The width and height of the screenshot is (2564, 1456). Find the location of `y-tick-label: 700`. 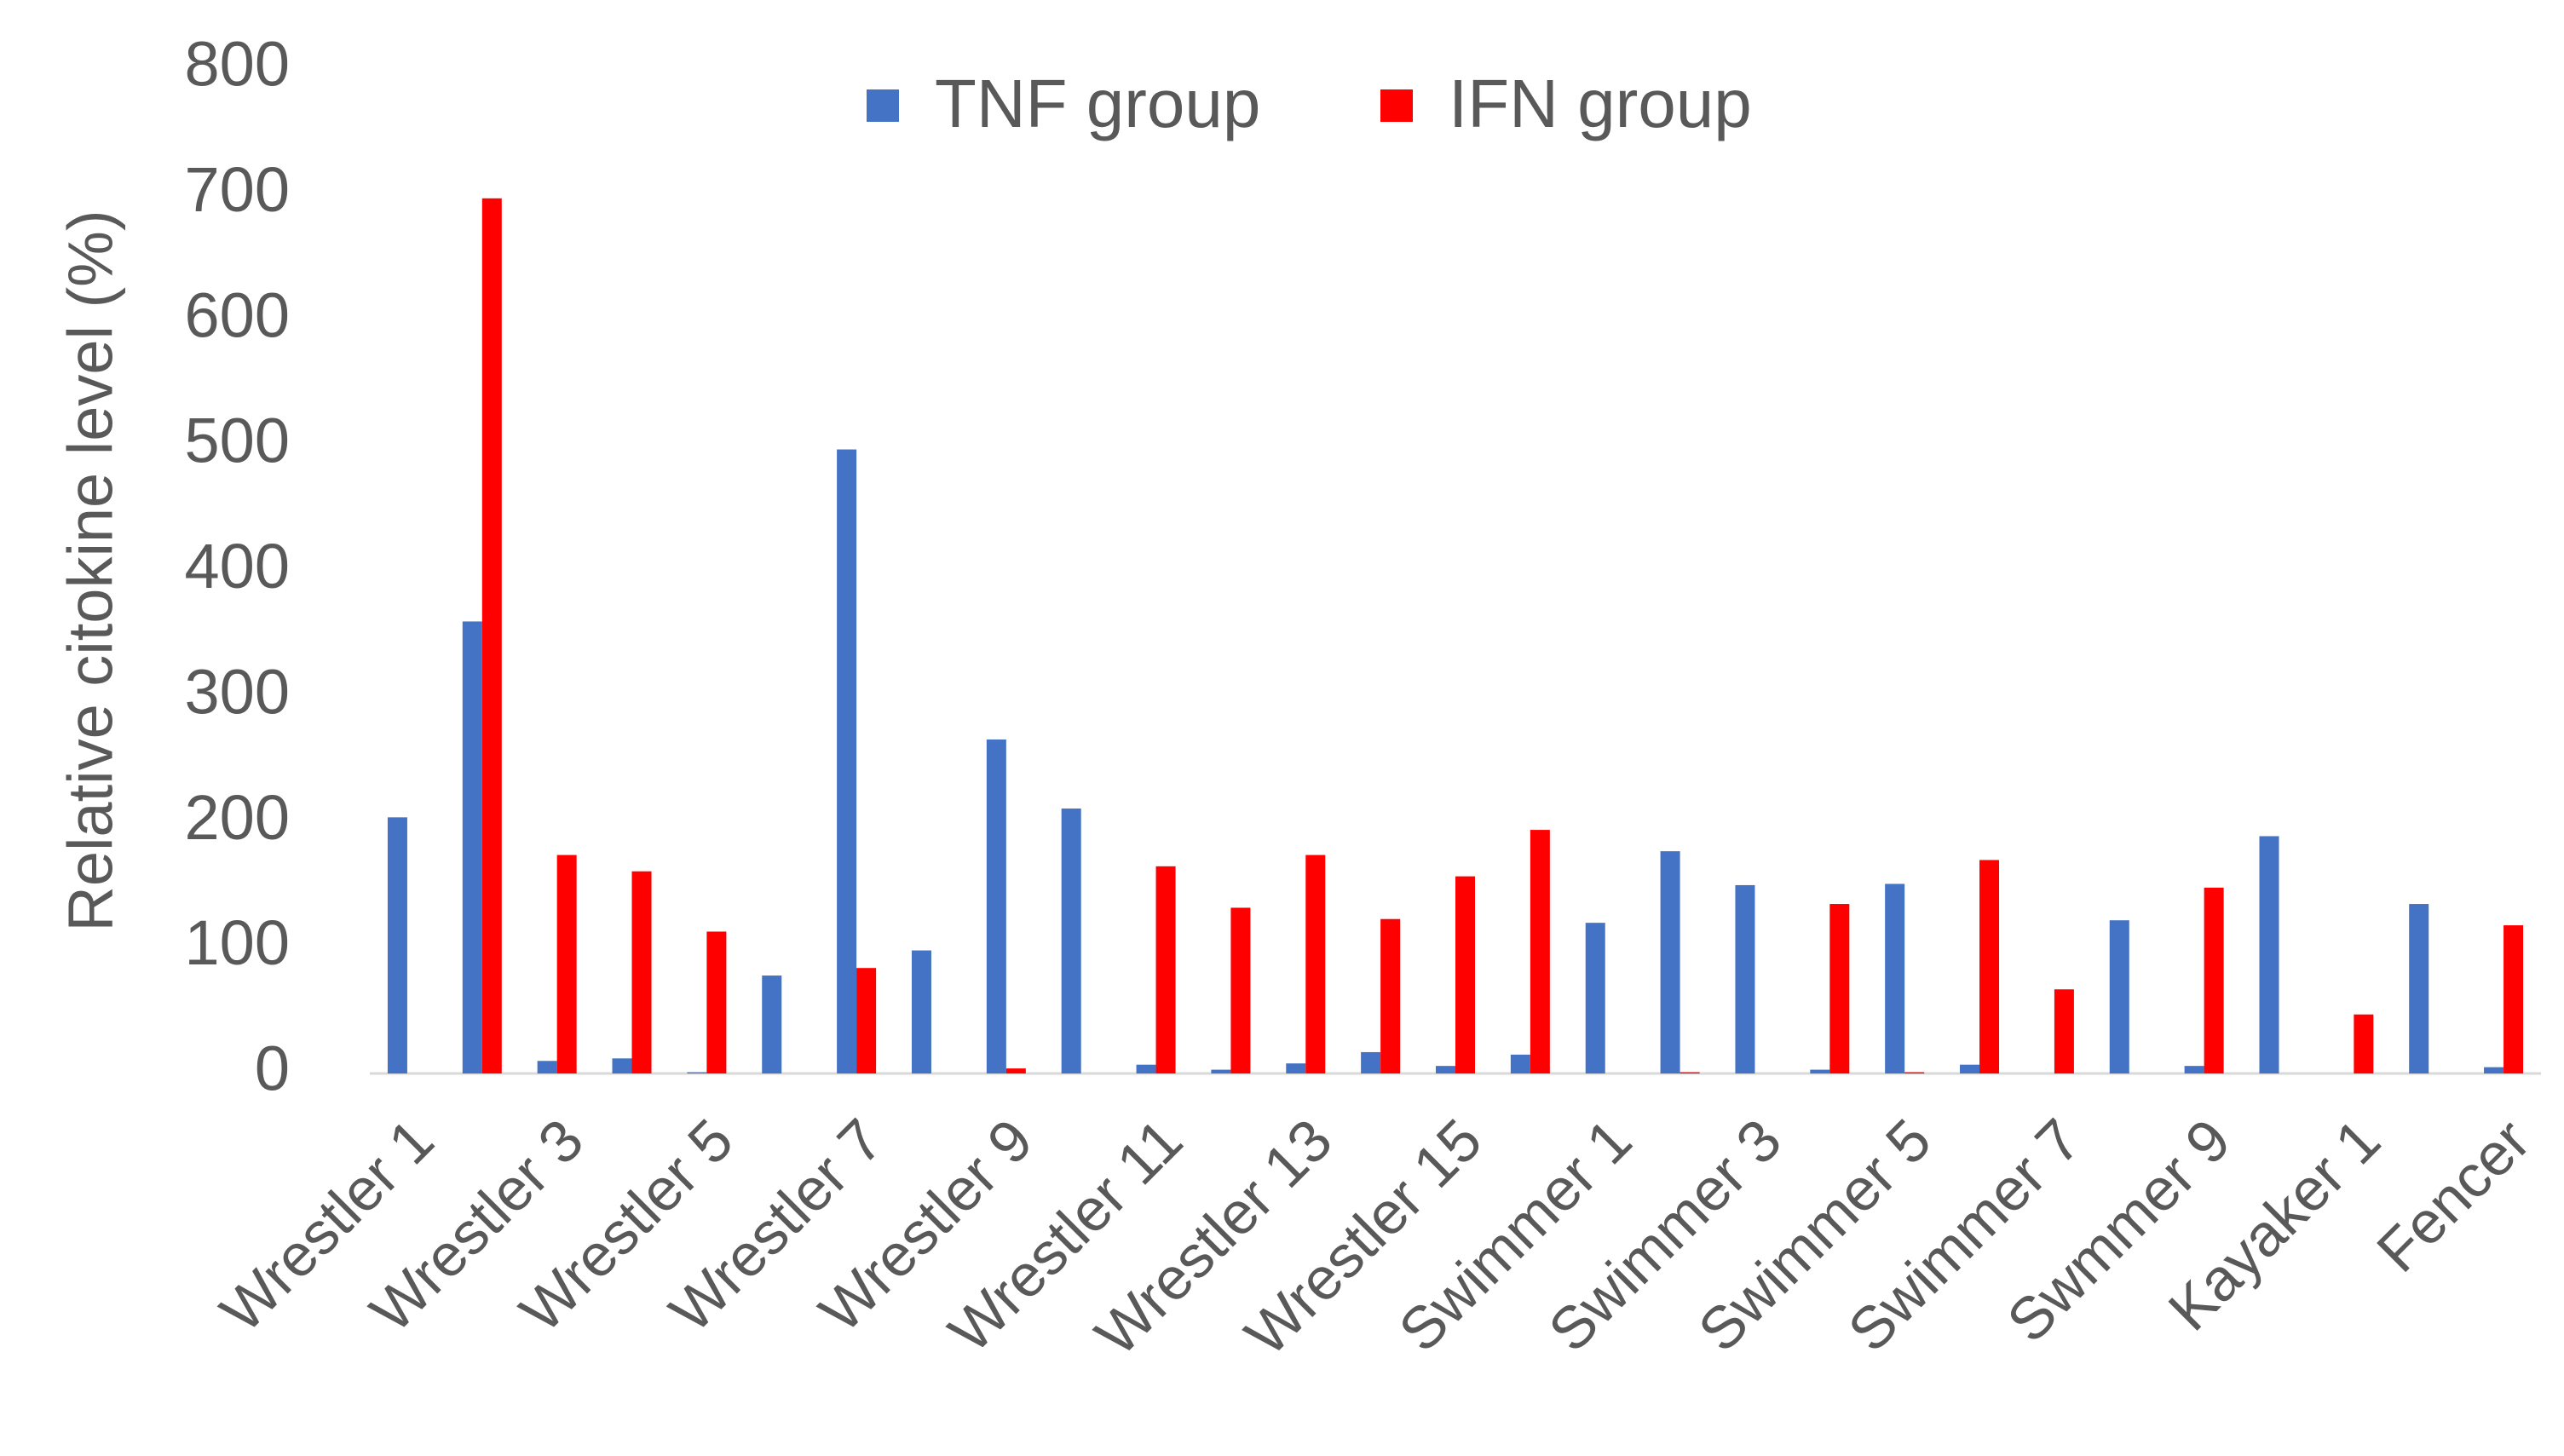

y-tick-label: 700 is located at coordinates (237, 190).